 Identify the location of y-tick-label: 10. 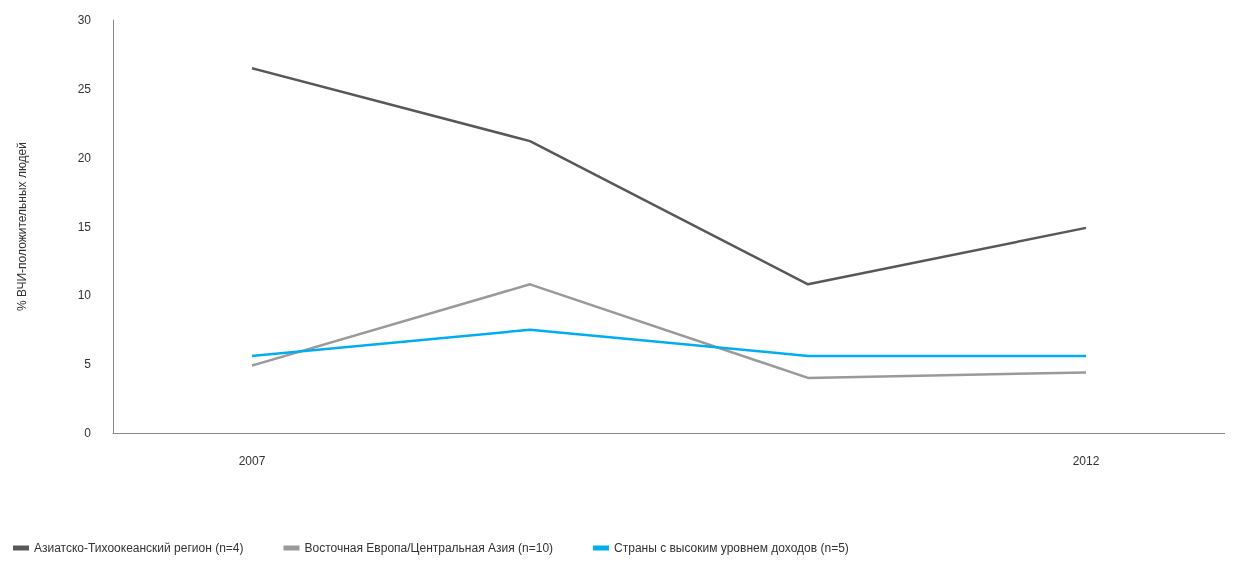
(84, 295).